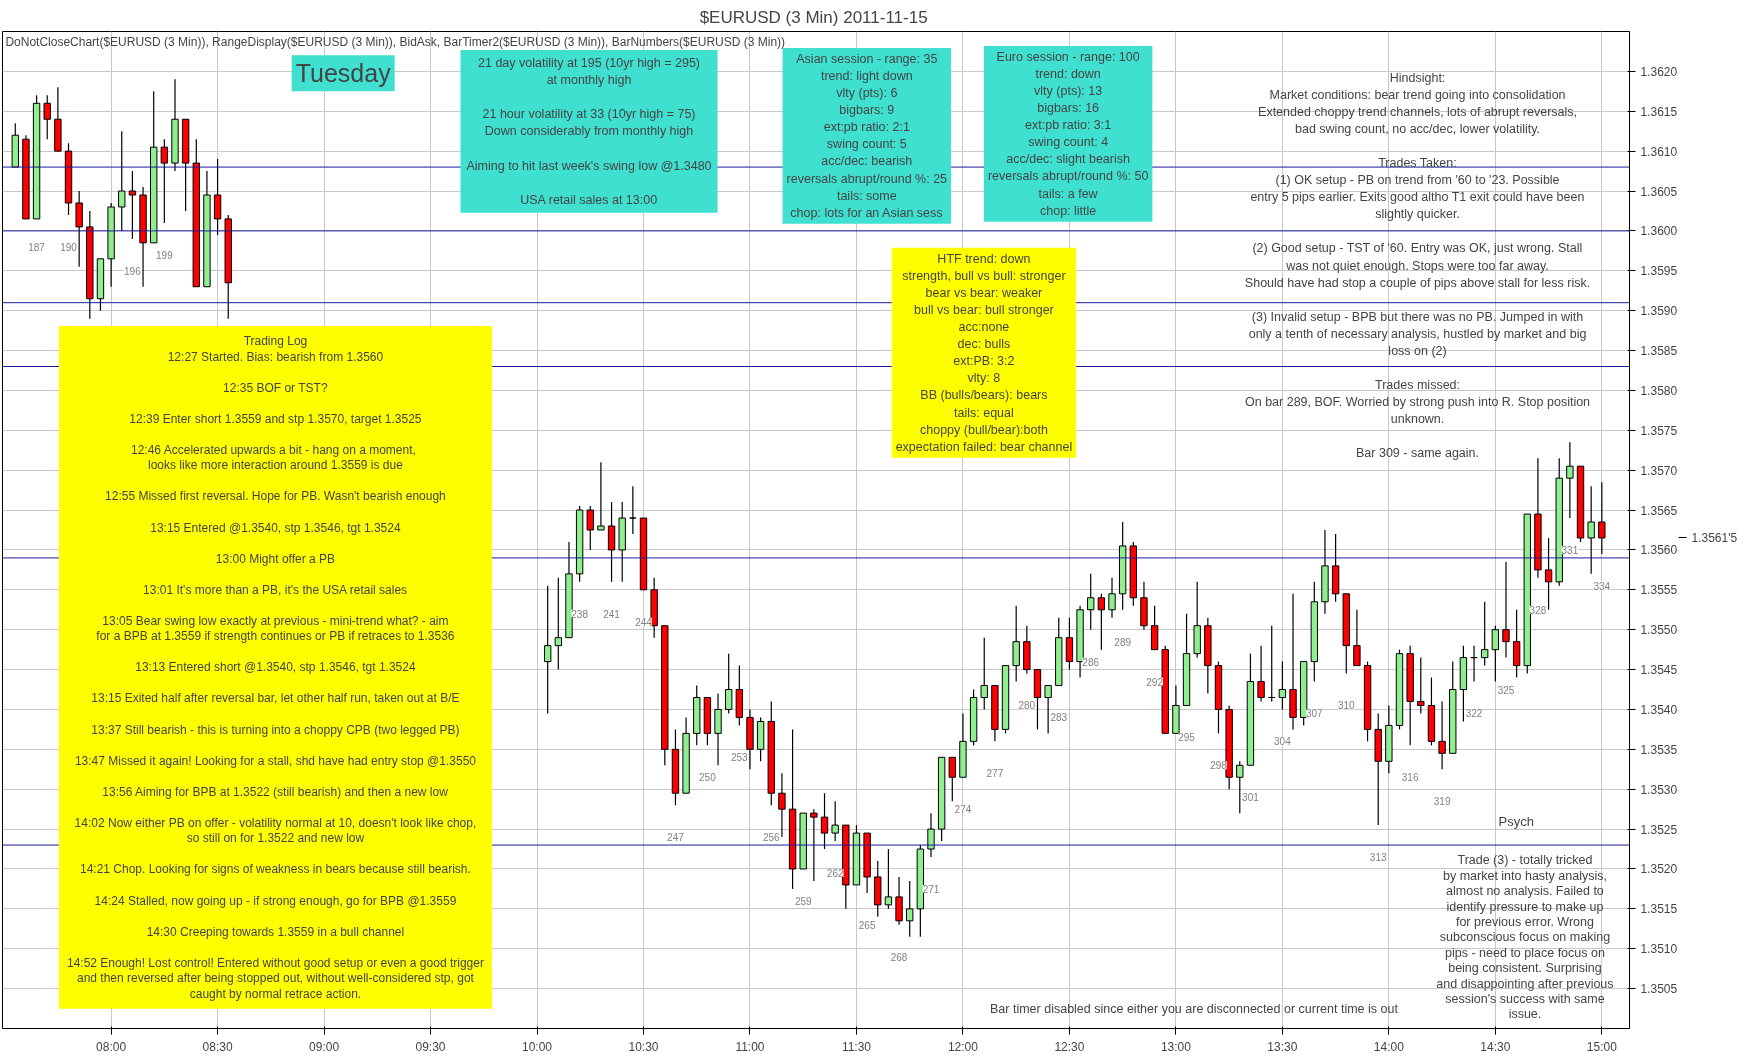 The height and width of the screenshot is (1064, 1752). What do you see at coordinates (1659, 630) in the screenshot?
I see `y-tick-label: 1.3550` at bounding box center [1659, 630].